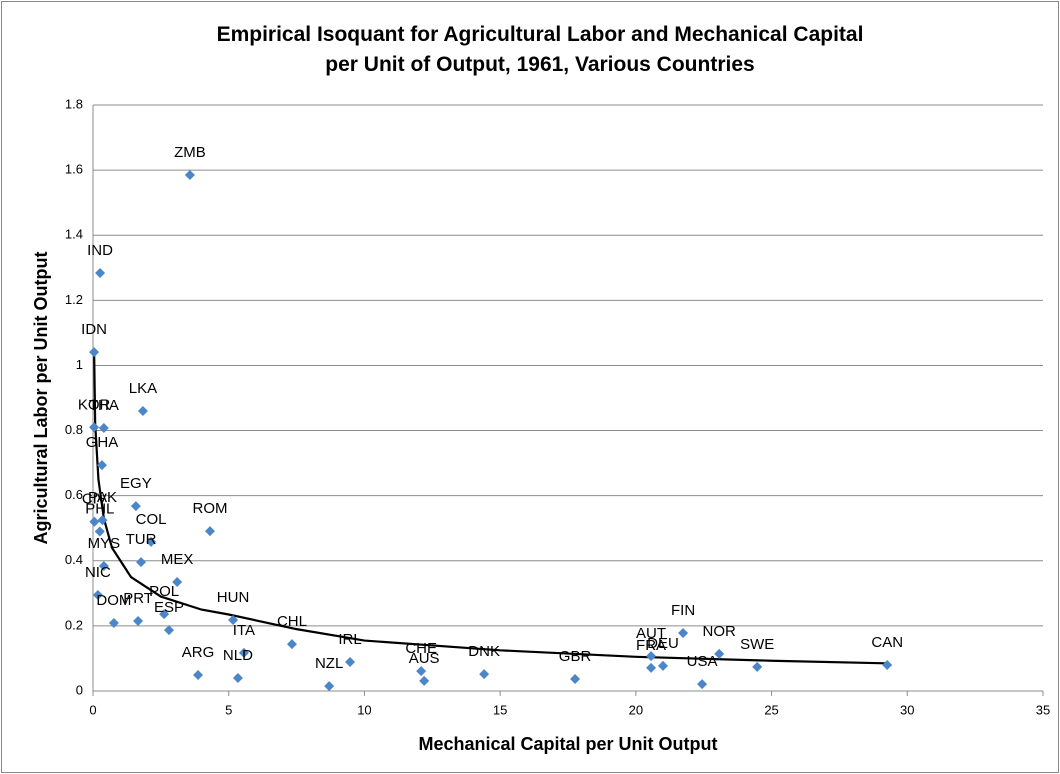  What do you see at coordinates (74, 299) in the screenshot?
I see `y-tick-label: 1.2` at bounding box center [74, 299].